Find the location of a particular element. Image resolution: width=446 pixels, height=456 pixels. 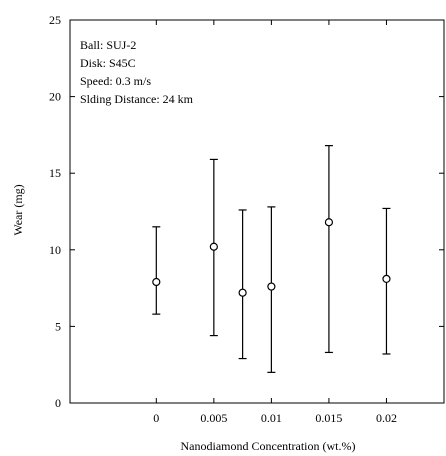

y-tick-label: 10 is located at coordinates (55, 250).